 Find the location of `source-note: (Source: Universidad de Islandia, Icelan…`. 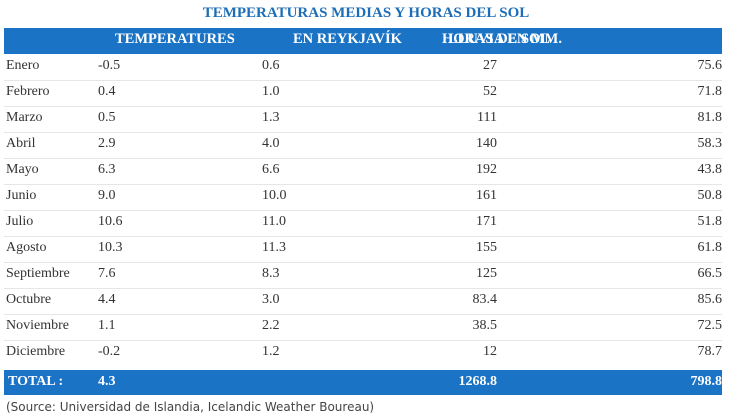

source-note: (Source: Universidad de Islandia, Icelan… is located at coordinates (190, 407).